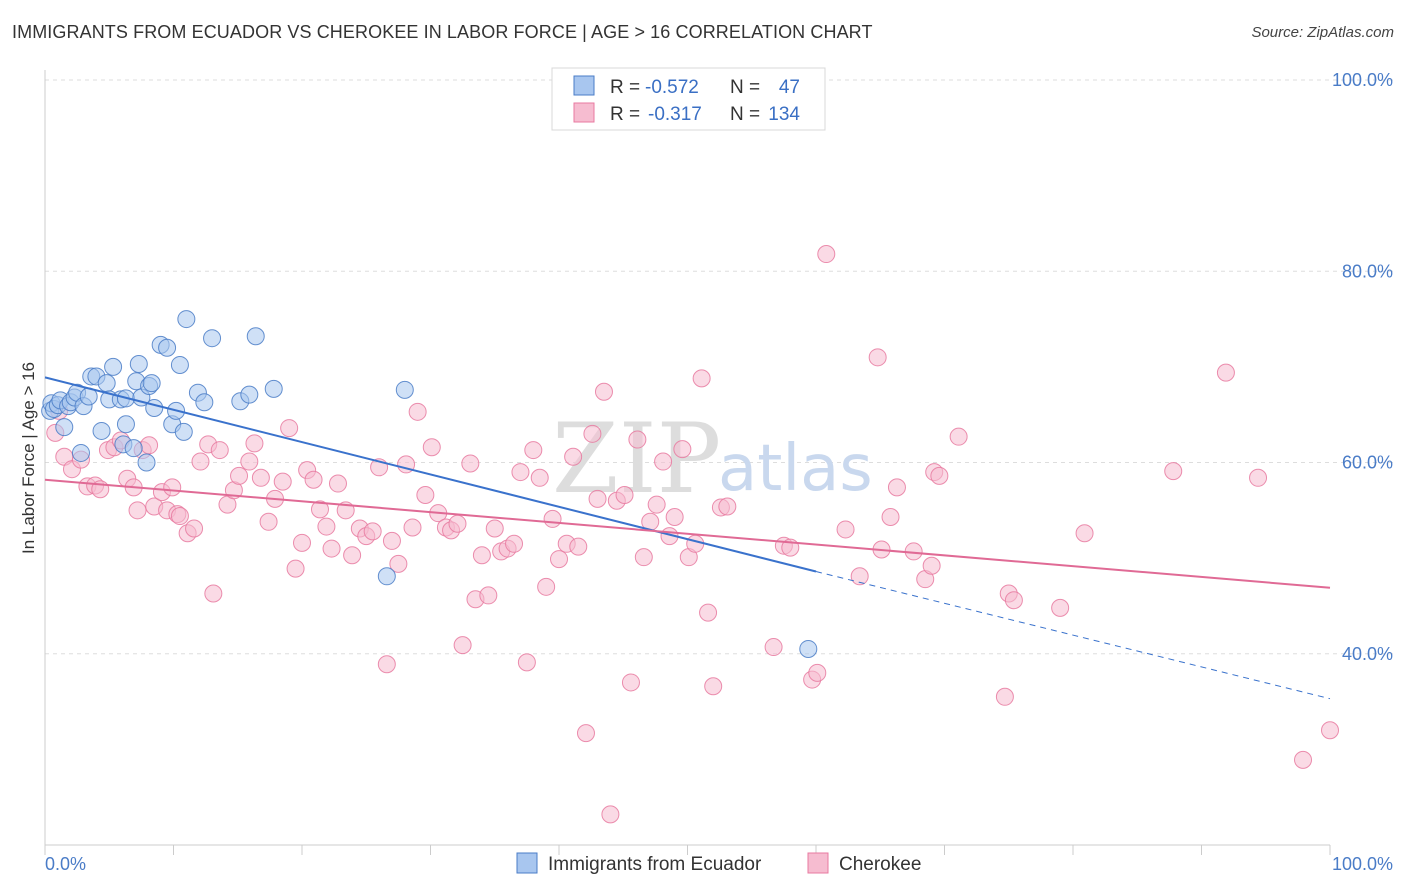  What do you see at coordinates (625, 87) in the screenshot?
I see `legend-r-label-ecuador: R =` at bounding box center [625, 87].